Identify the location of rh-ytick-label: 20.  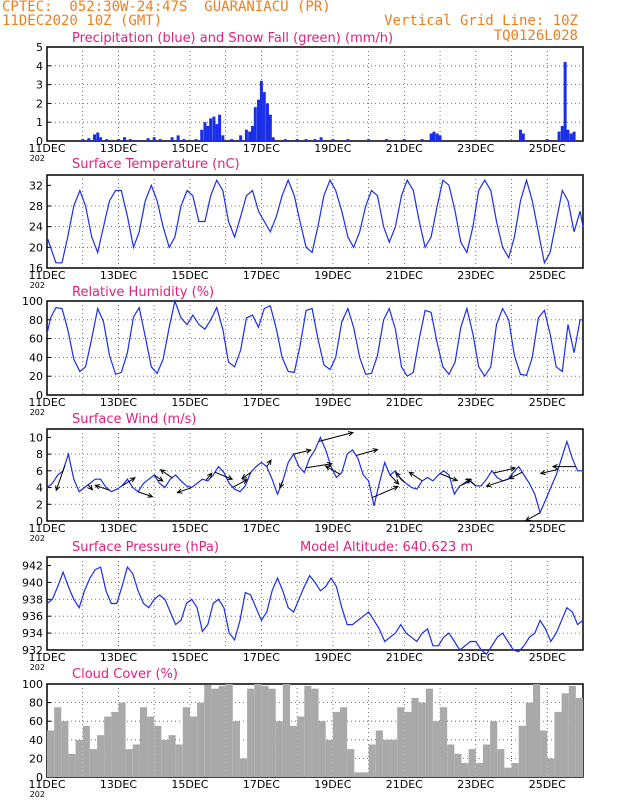
(36, 376).